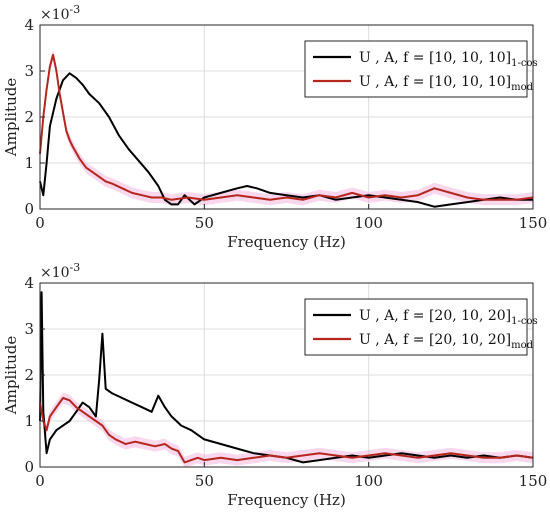 The image size is (550, 525). I want to click on series-envelope-band, so click(286, 429).